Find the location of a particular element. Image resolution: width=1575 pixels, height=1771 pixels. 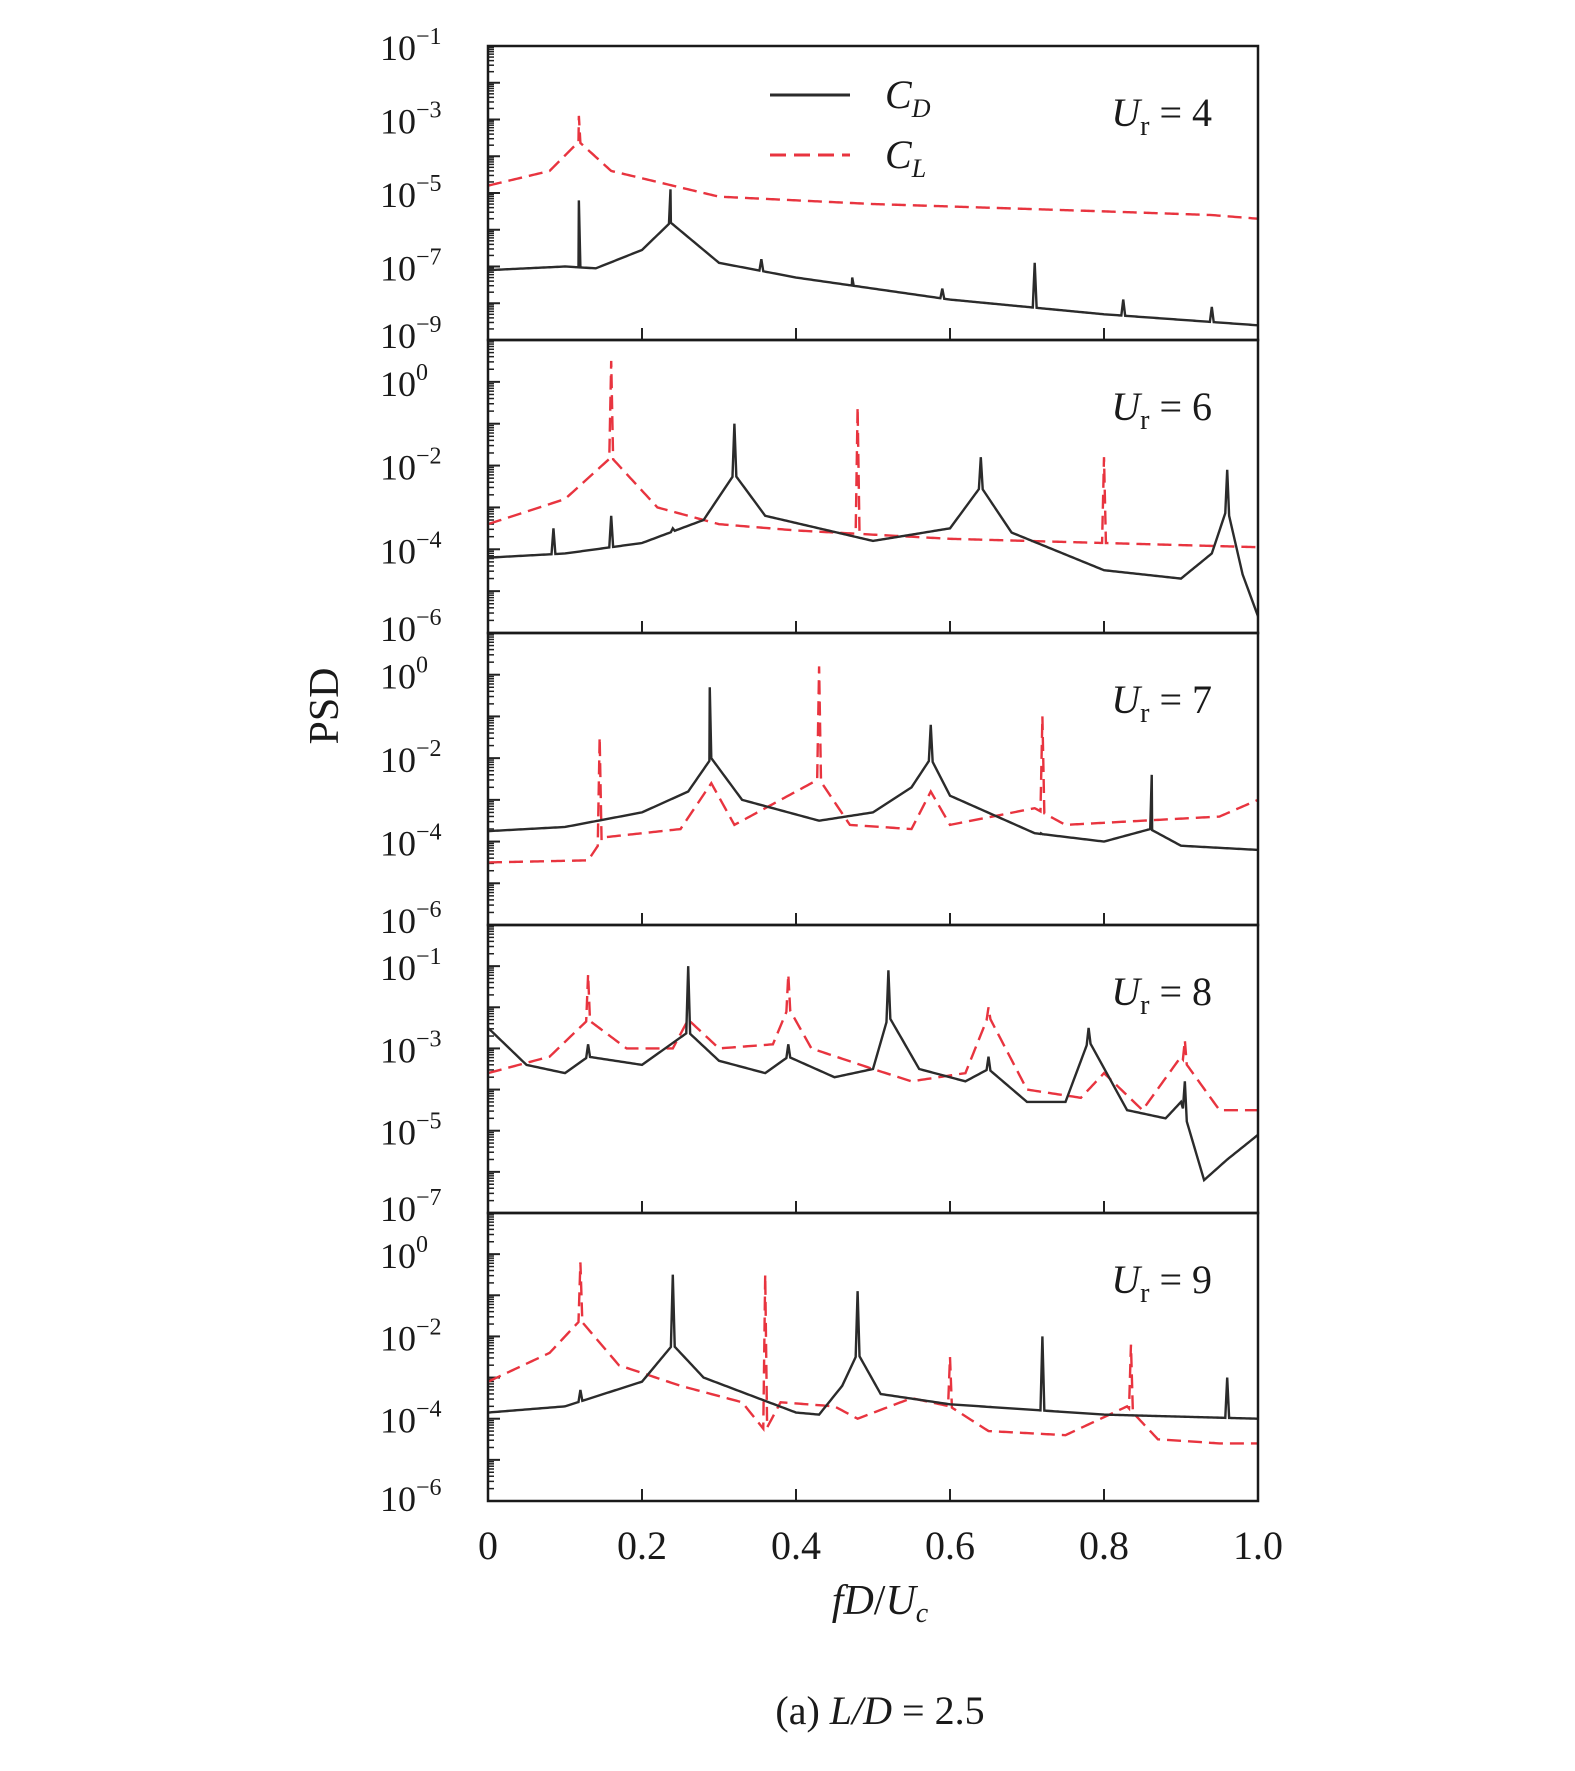

legend: CD CL is located at coordinates (850, 127).